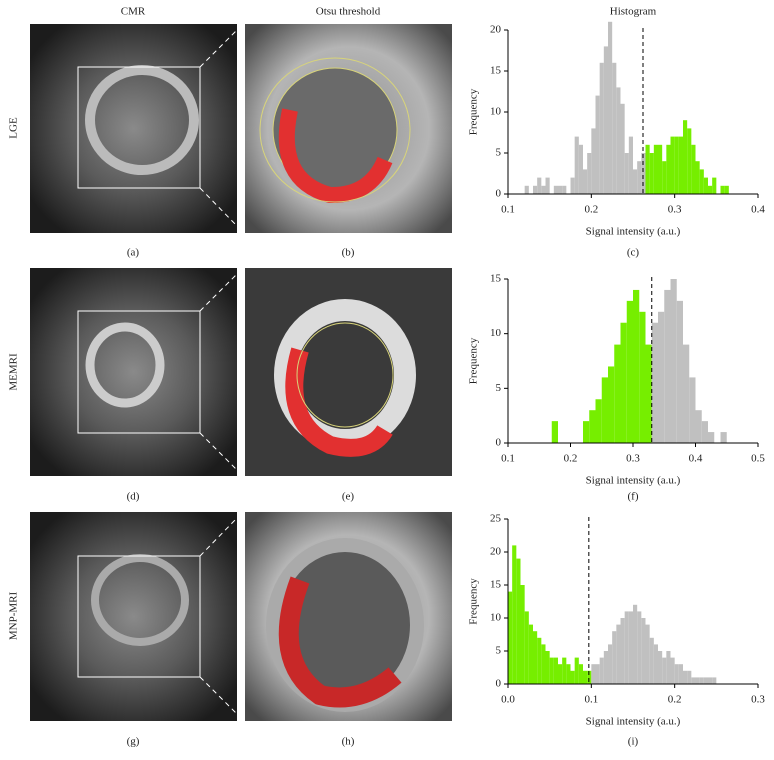  I want to click on panel-label: (f), so click(633, 497).